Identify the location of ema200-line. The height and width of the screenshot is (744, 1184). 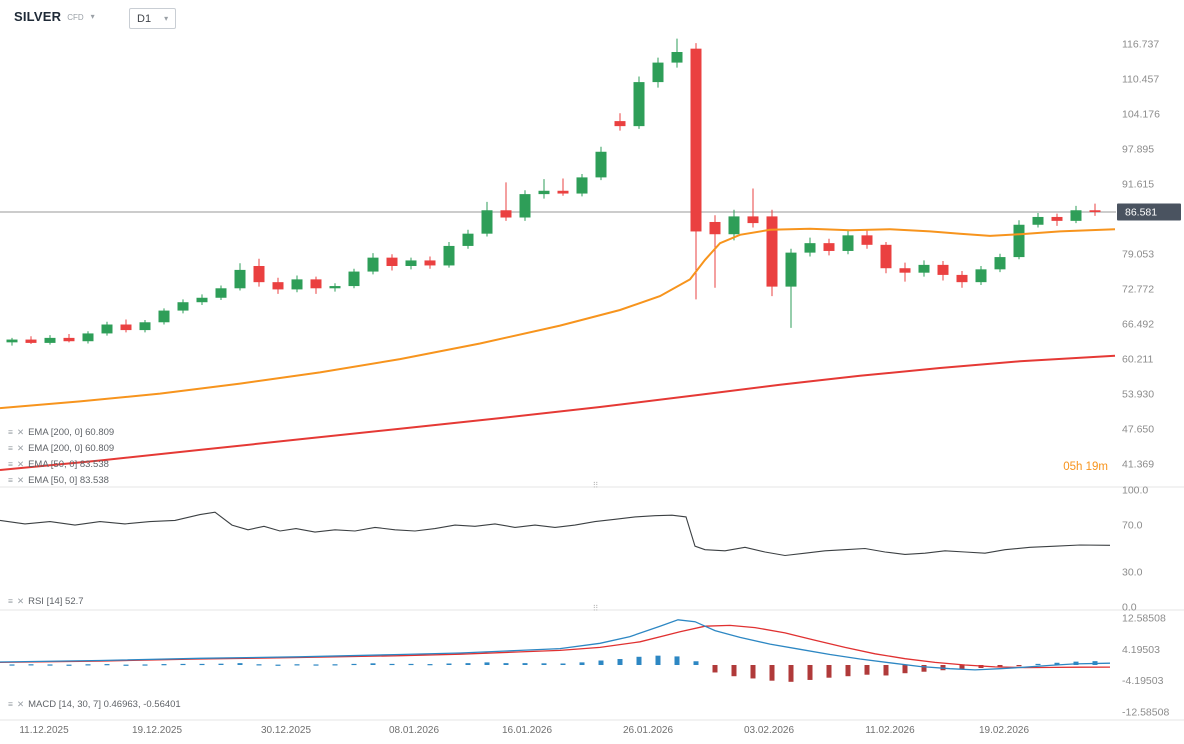
(558, 412).